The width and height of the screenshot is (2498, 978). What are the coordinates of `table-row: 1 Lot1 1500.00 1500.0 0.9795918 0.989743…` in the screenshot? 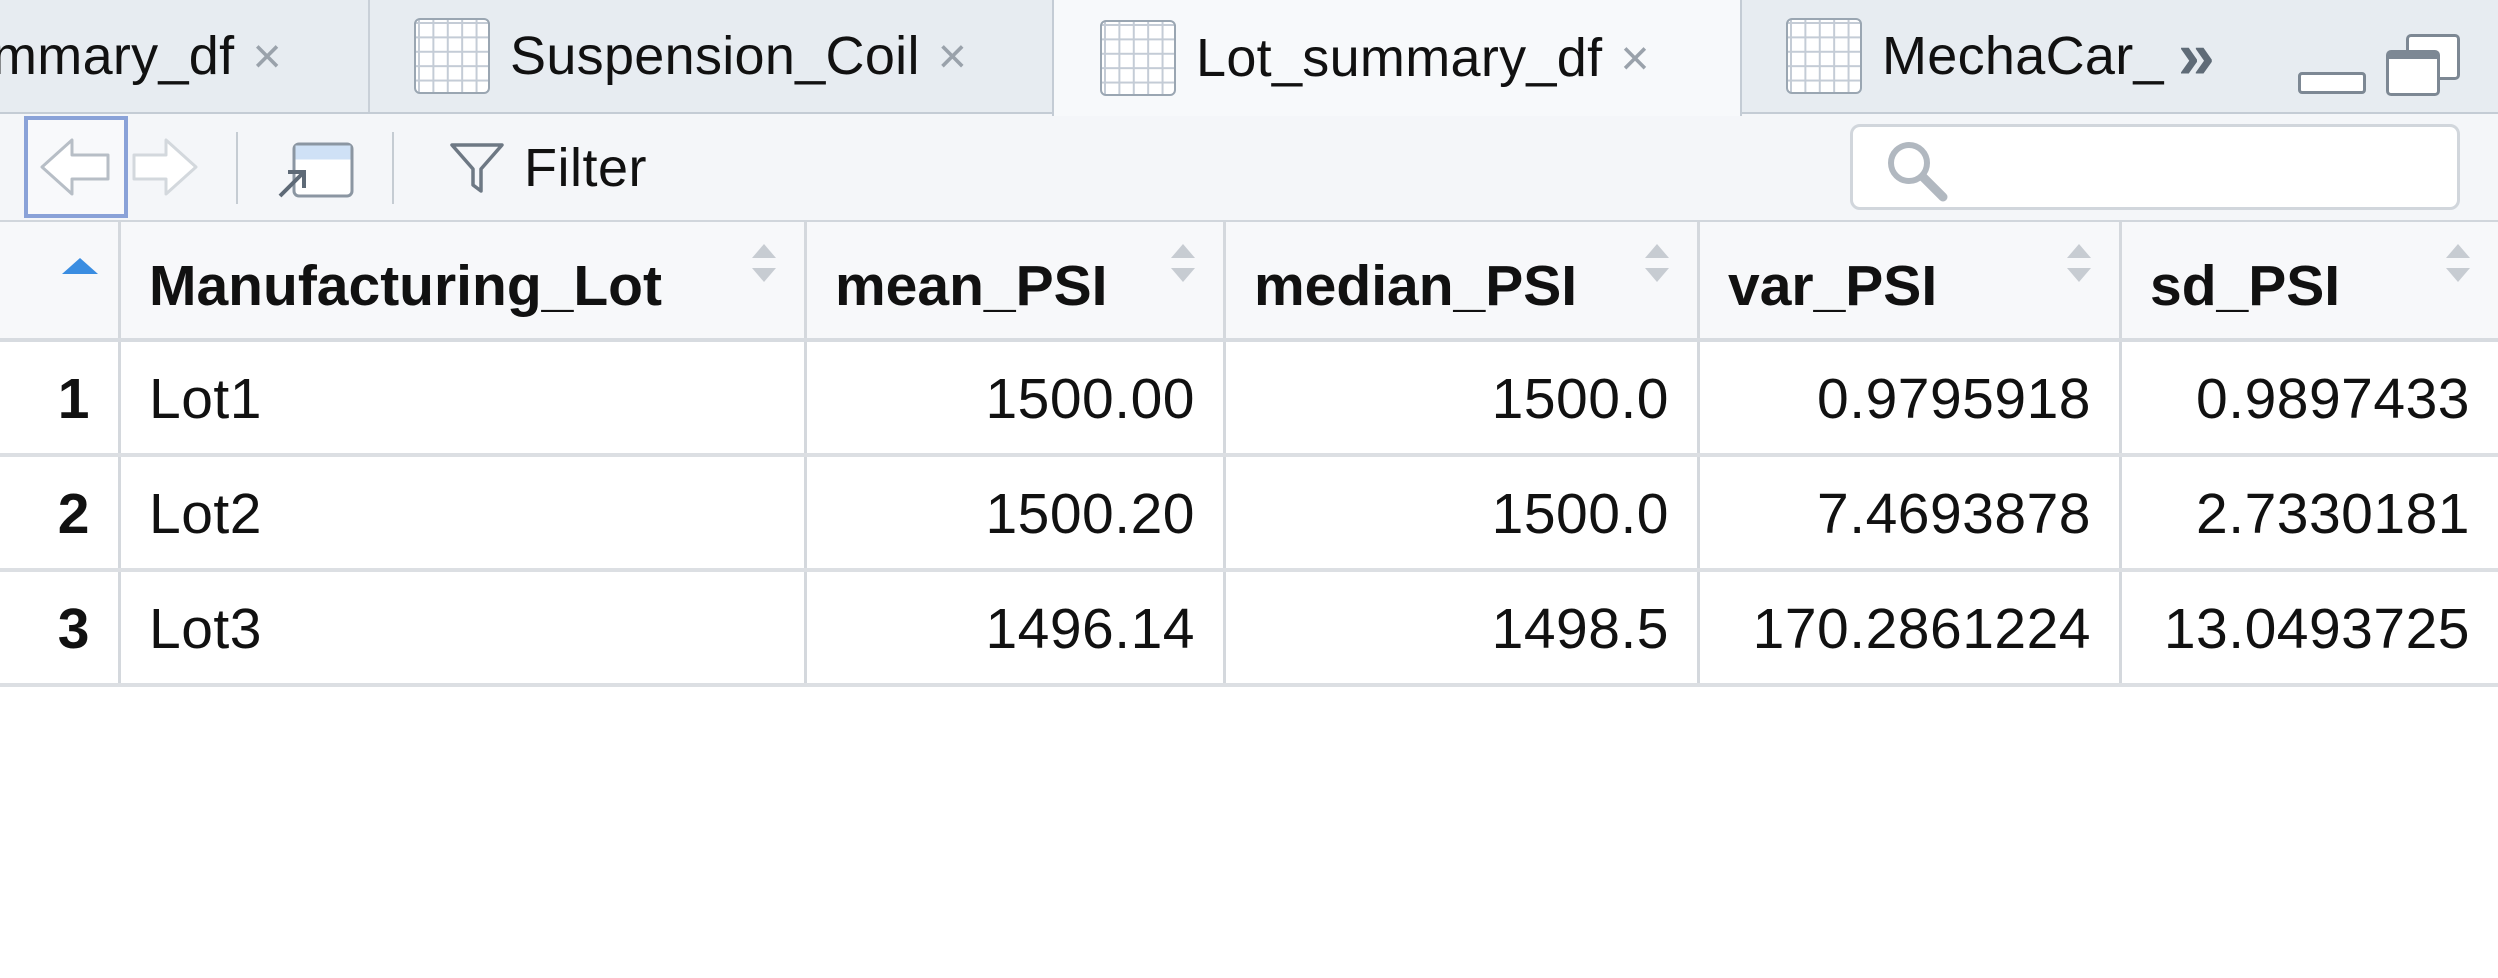 It's located at (1249, 399).